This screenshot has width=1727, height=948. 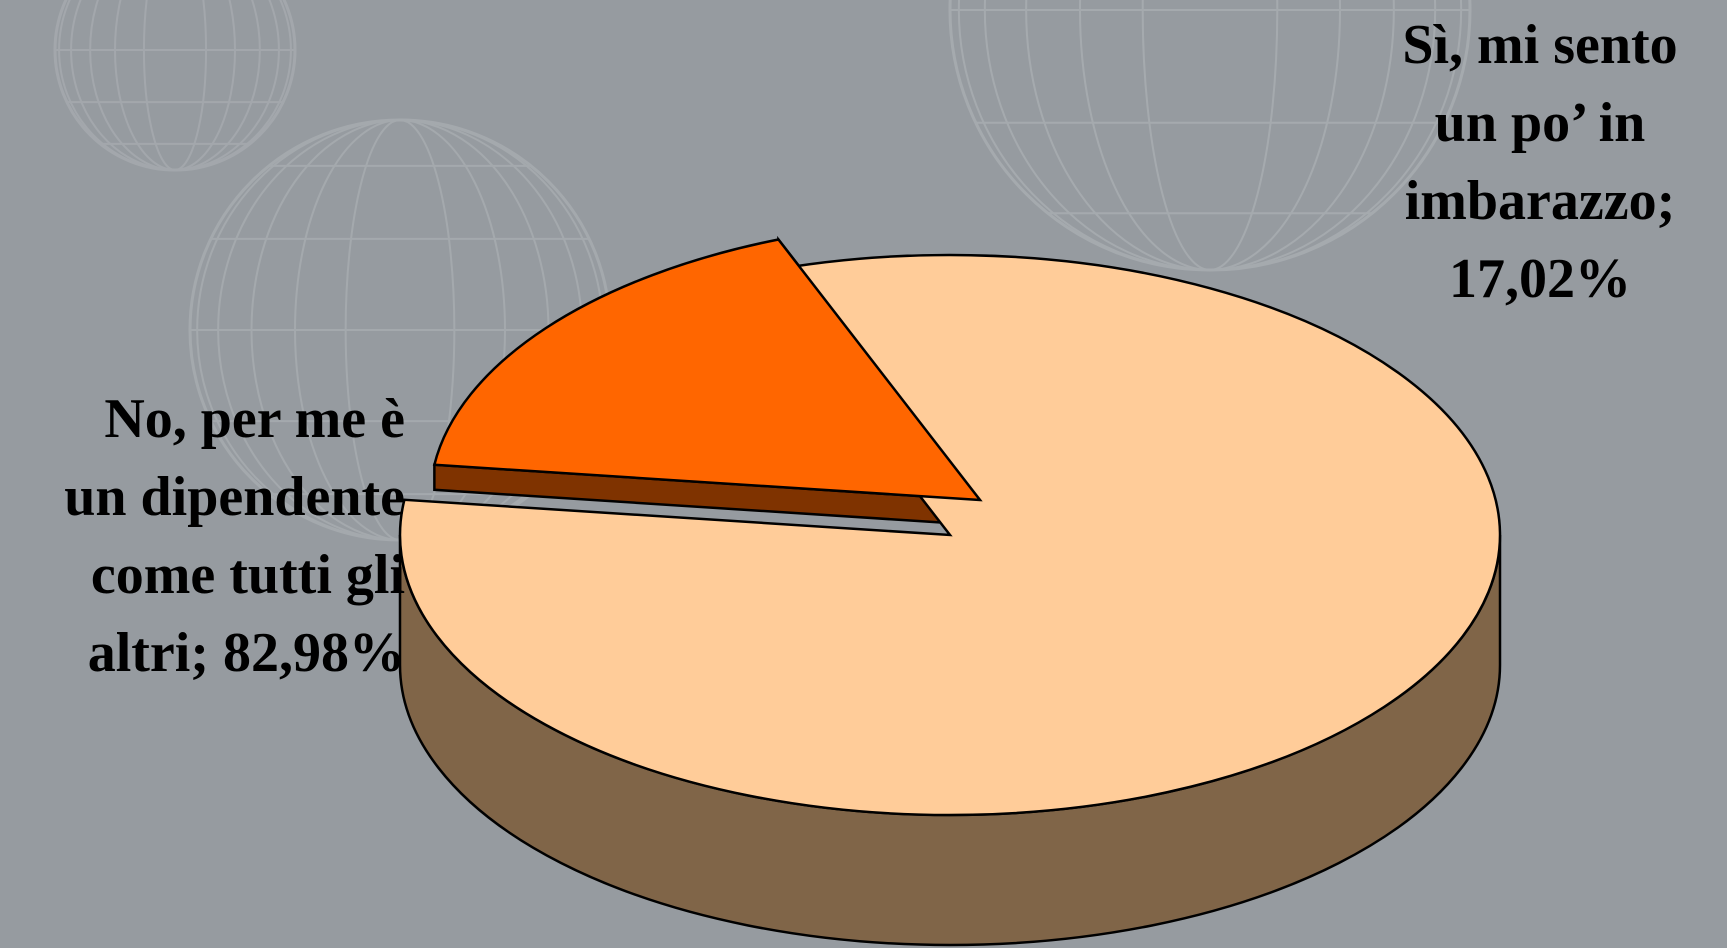 What do you see at coordinates (254, 419) in the screenshot?
I see `slice-label-no-line: No, per me è` at bounding box center [254, 419].